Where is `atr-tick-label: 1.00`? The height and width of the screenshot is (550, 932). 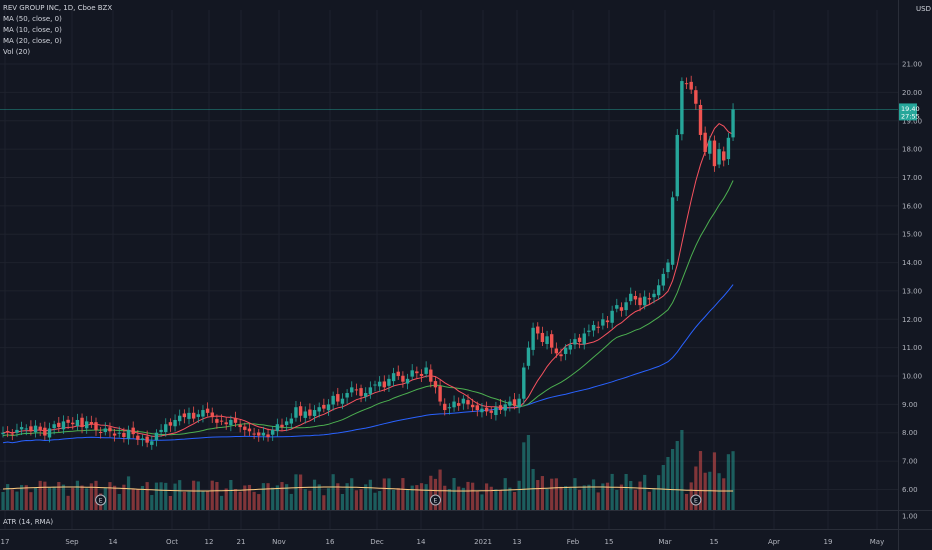 atr-tick-label: 1.00 is located at coordinates (910, 517).